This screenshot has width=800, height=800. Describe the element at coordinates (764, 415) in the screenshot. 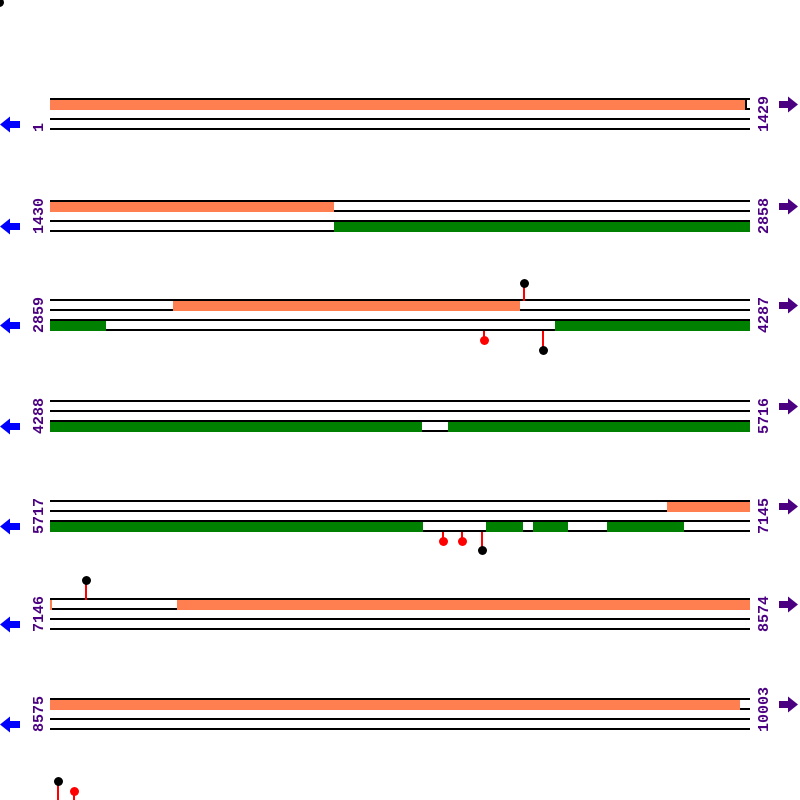

I see `row-end-position-label: 5716` at that location.